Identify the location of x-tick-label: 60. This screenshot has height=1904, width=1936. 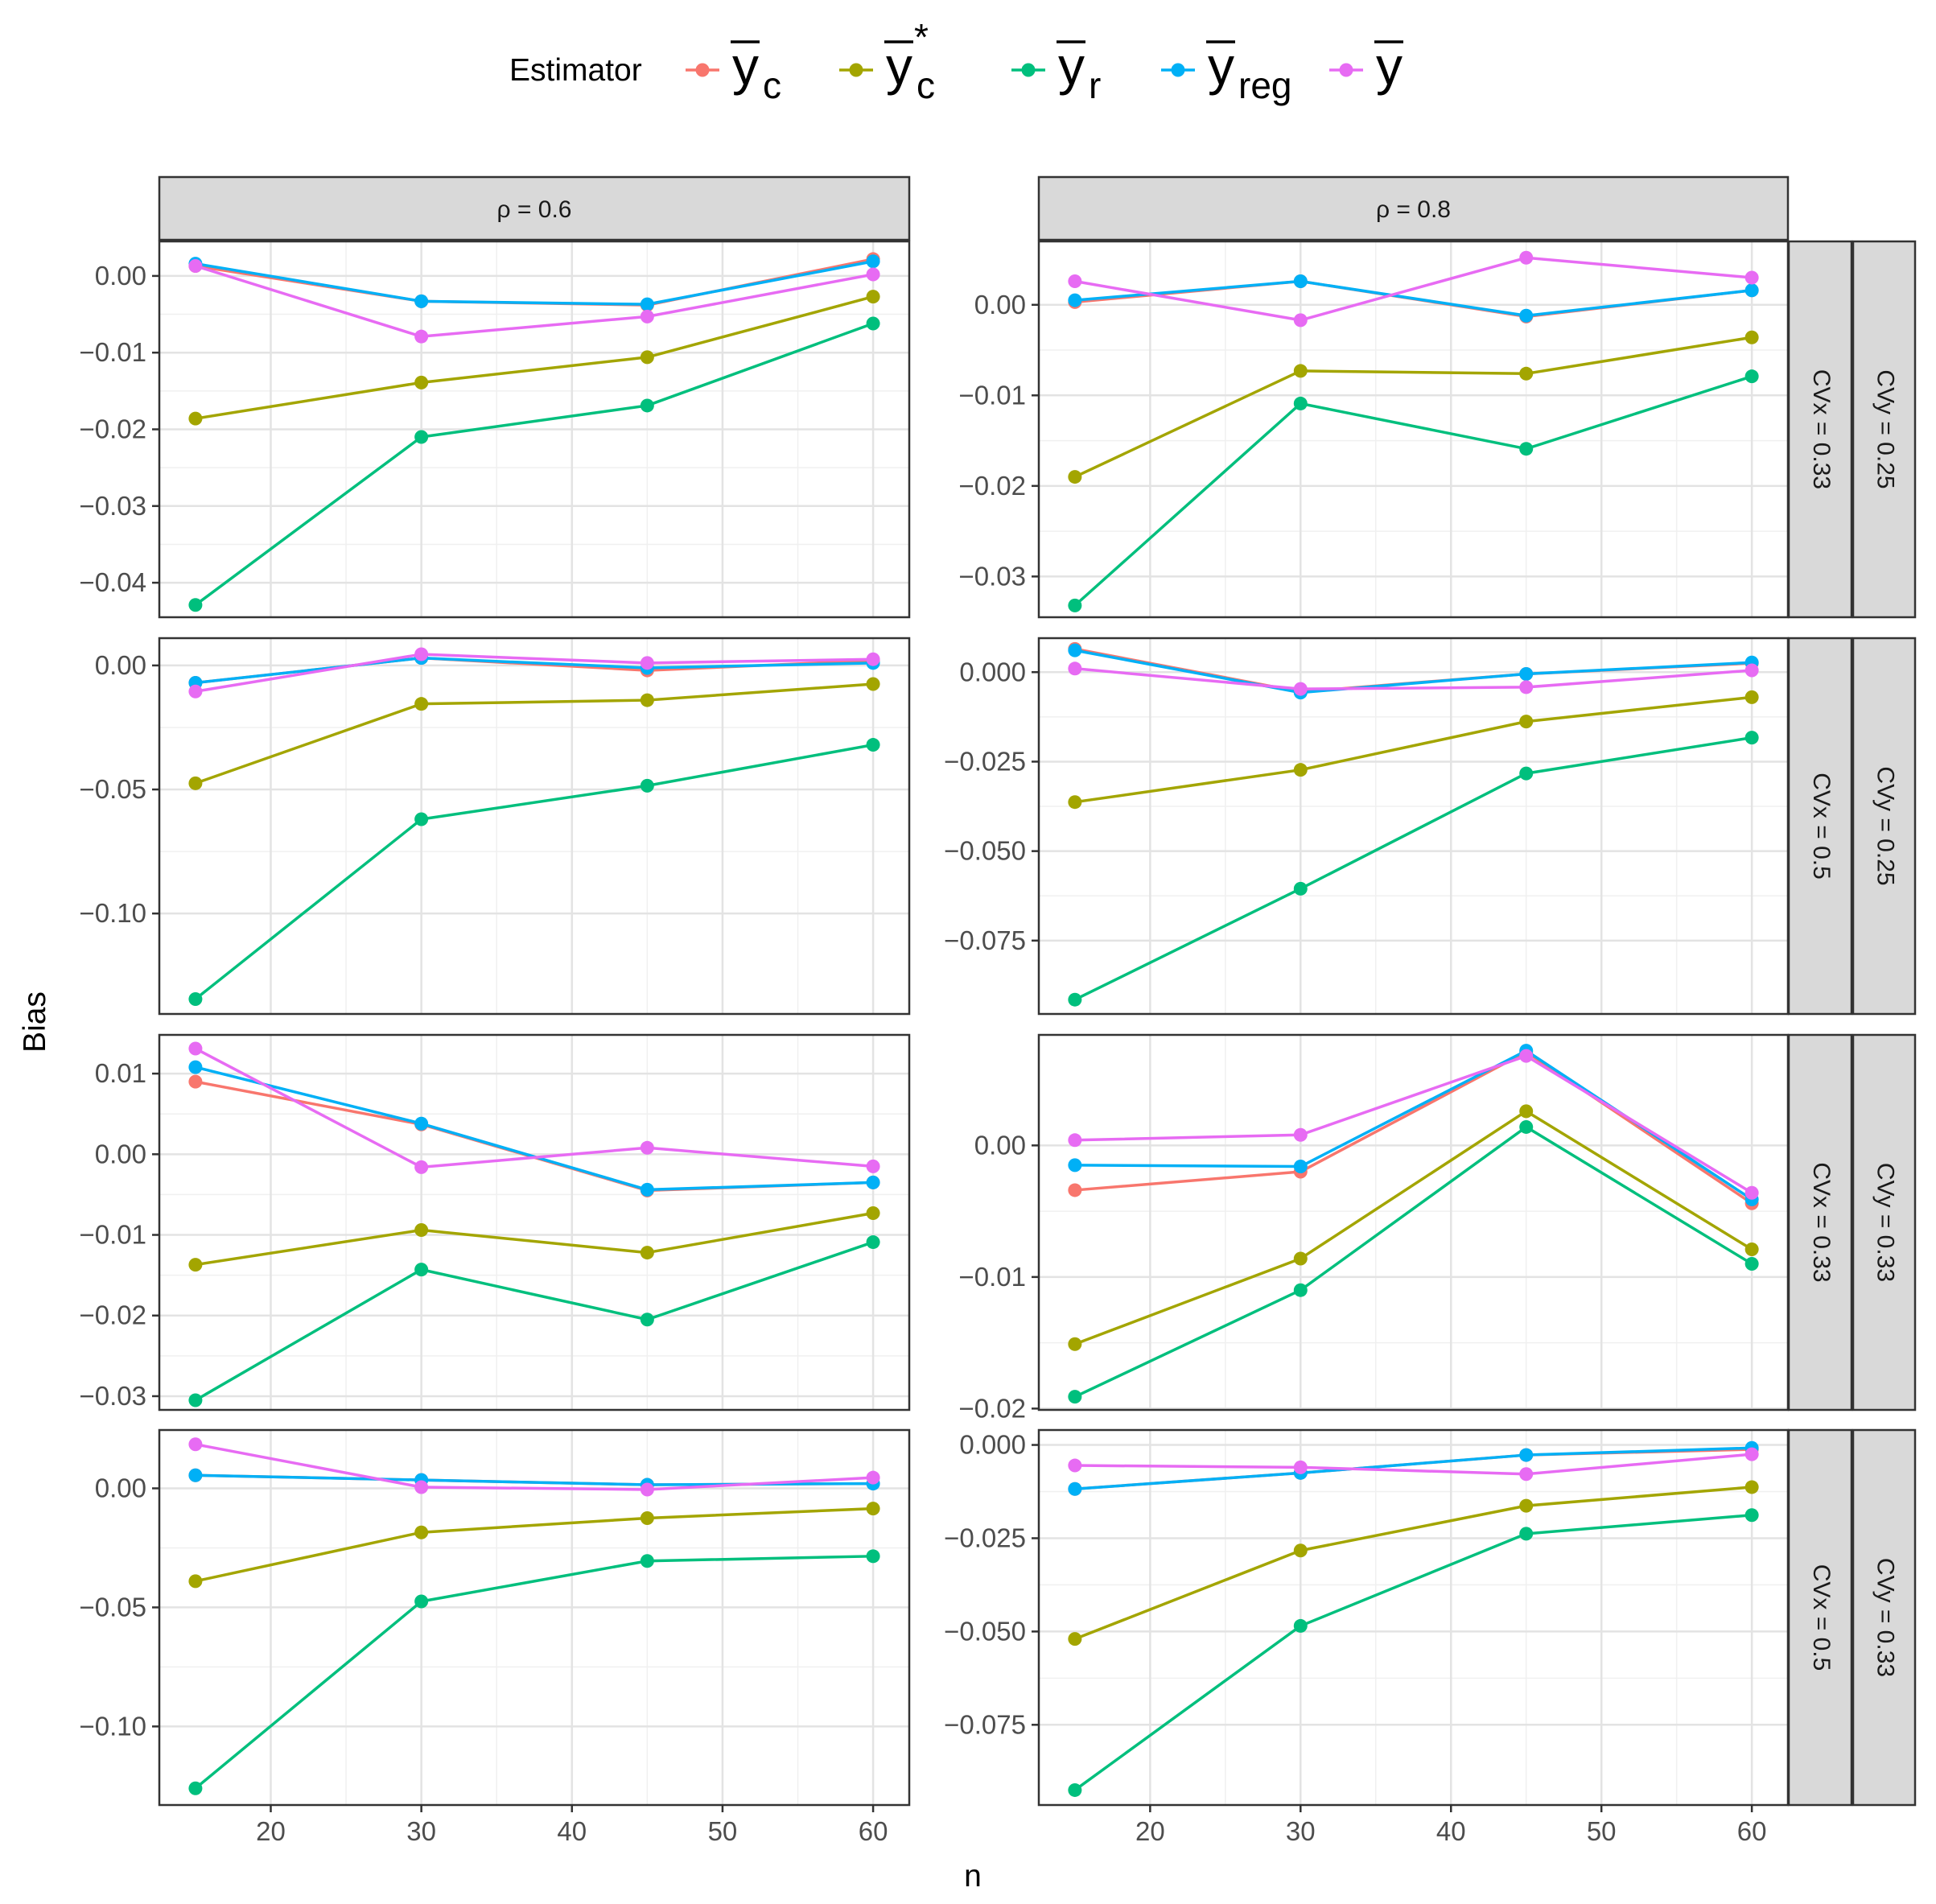
(873, 1831).